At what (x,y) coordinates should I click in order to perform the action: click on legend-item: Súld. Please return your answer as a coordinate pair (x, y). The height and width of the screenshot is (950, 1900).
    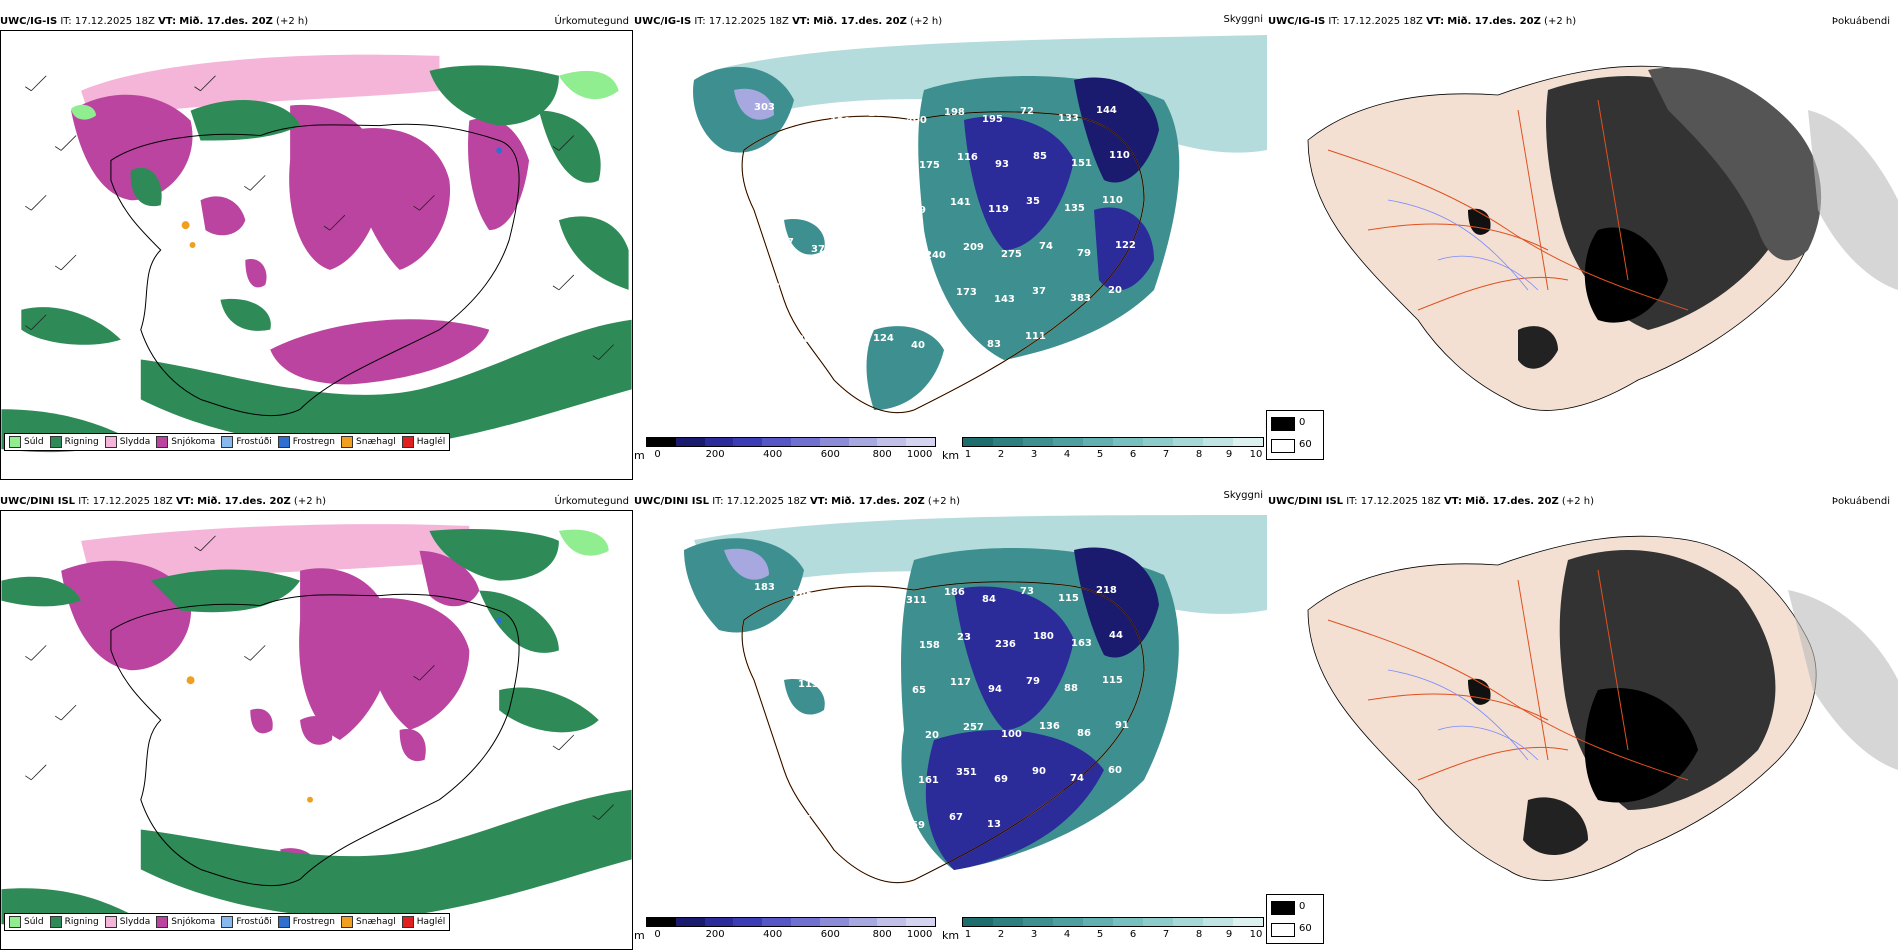
    Looking at the image, I should click on (26, 442).